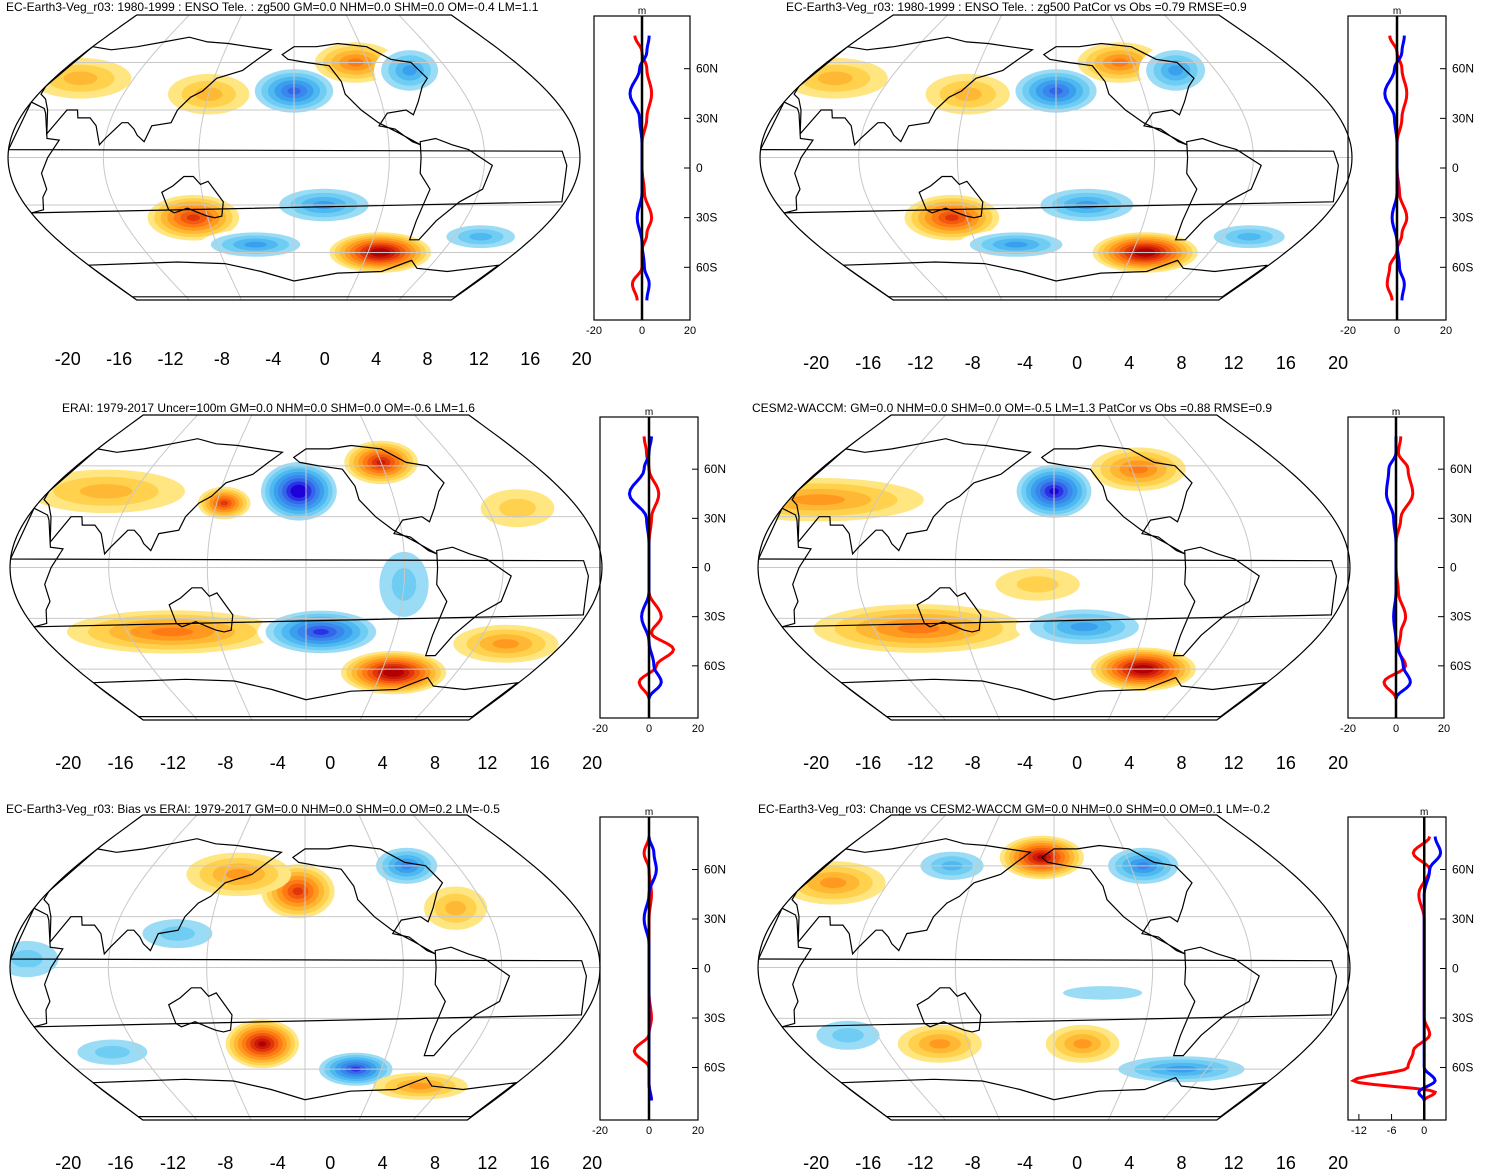  Describe the element at coordinates (1234, 763) in the screenshot. I see `colorbar-label: 12` at that location.